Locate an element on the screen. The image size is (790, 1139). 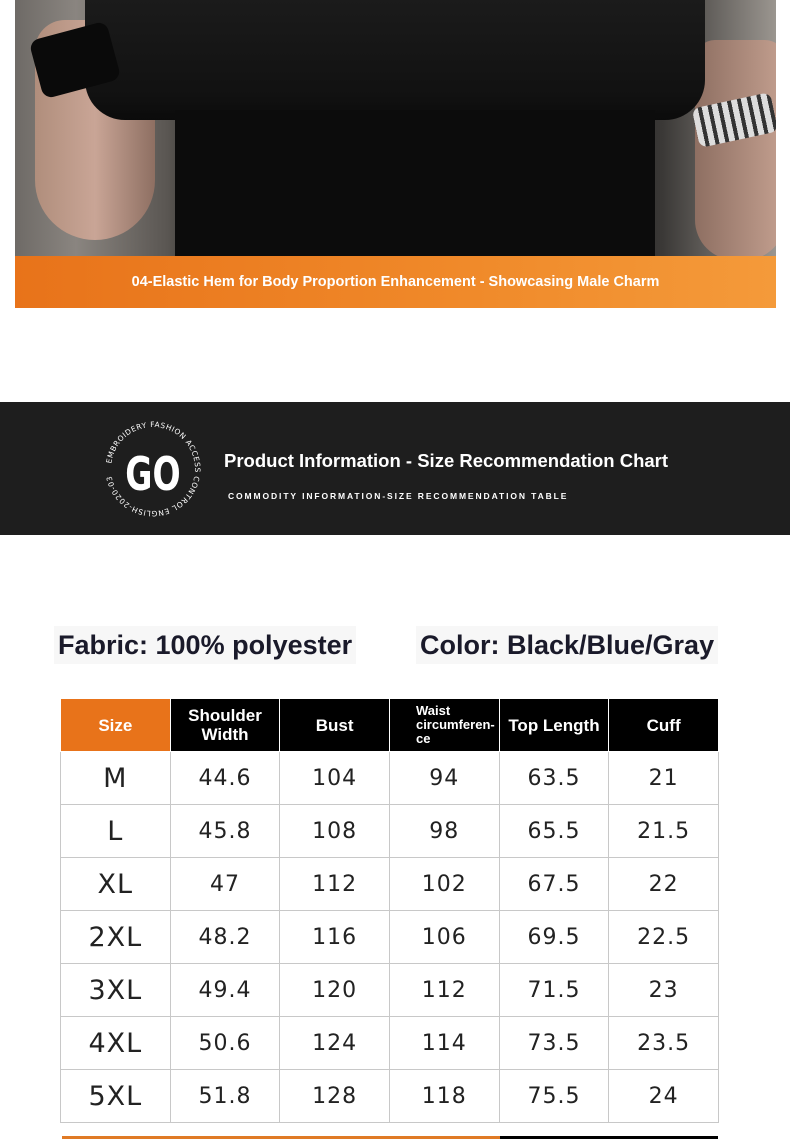
table-cell: 23.5 is located at coordinates (663, 1043).